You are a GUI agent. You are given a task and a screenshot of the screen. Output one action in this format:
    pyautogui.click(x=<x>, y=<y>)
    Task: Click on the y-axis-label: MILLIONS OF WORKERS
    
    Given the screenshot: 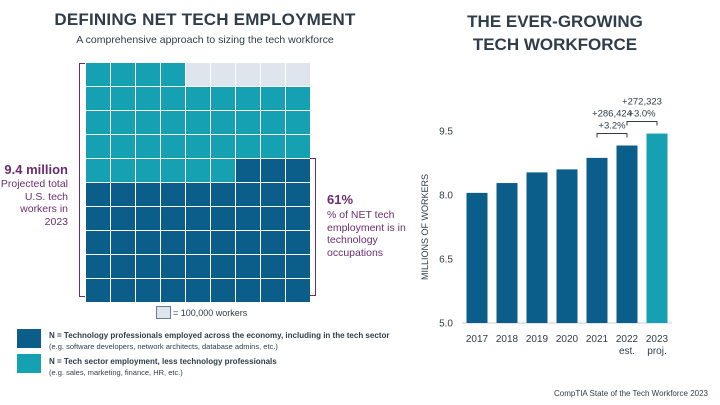 What is the action you would take?
    pyautogui.click(x=425, y=227)
    